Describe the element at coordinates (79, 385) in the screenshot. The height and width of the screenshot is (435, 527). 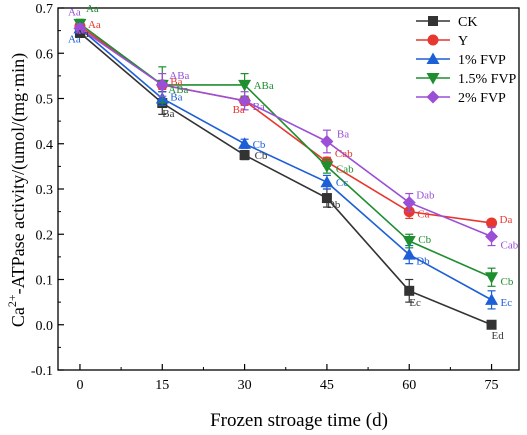
I see `x-tick-label: 0` at that location.